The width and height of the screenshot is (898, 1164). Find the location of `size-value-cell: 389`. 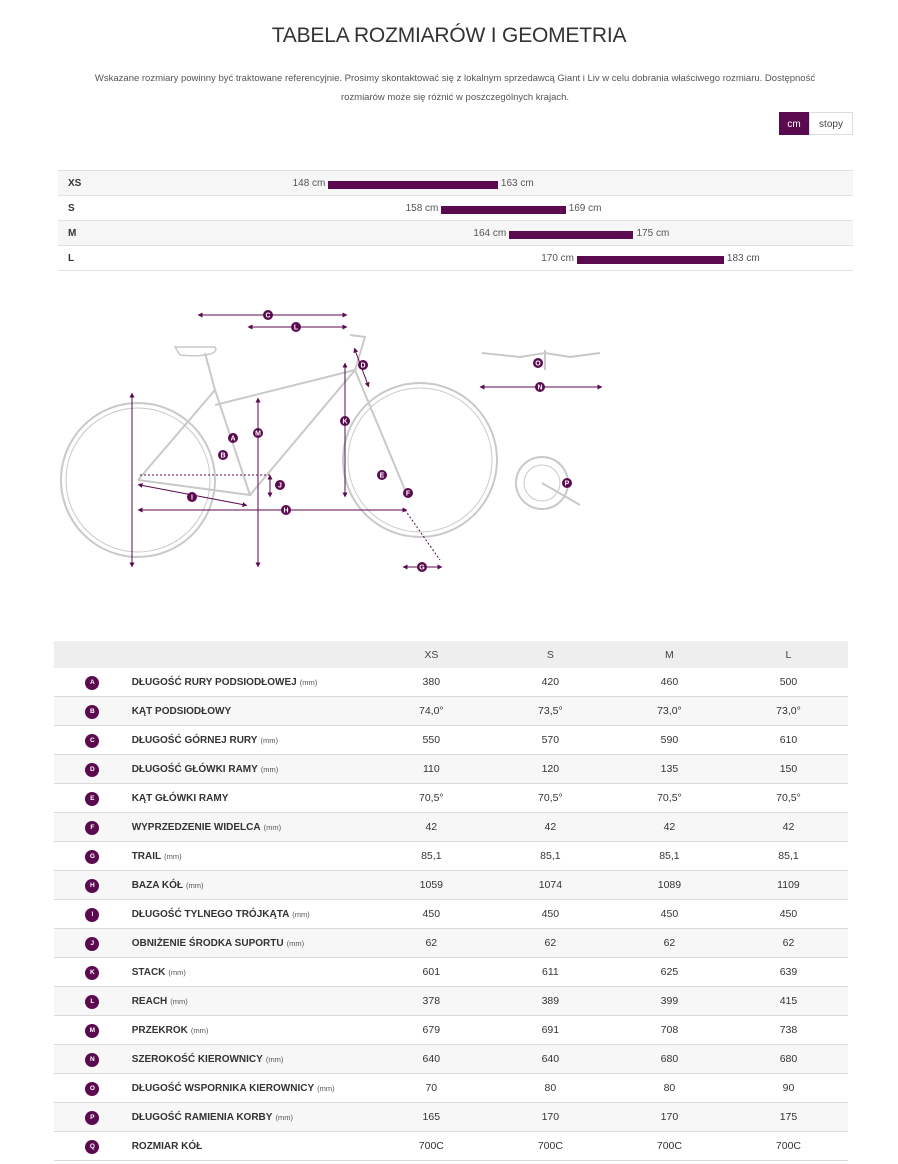

size-value-cell: 389 is located at coordinates (550, 1001).